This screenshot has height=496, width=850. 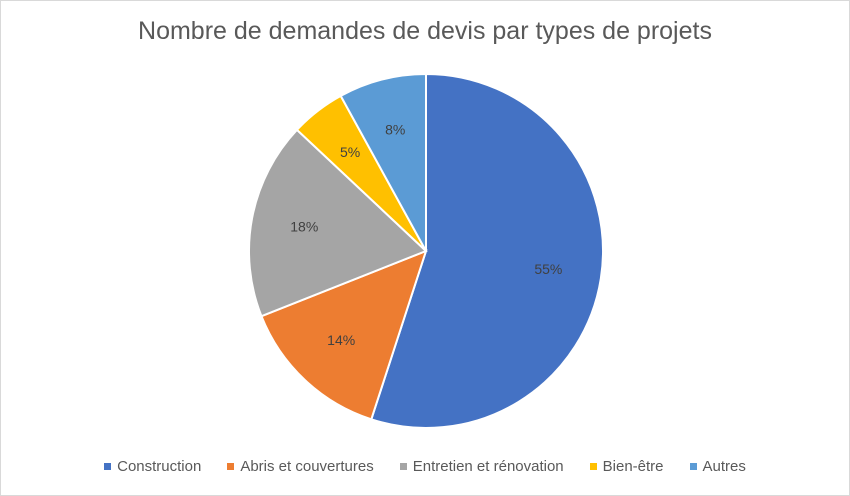 I want to click on data-label-entretien-et-renovation: 18%, so click(x=304, y=226).